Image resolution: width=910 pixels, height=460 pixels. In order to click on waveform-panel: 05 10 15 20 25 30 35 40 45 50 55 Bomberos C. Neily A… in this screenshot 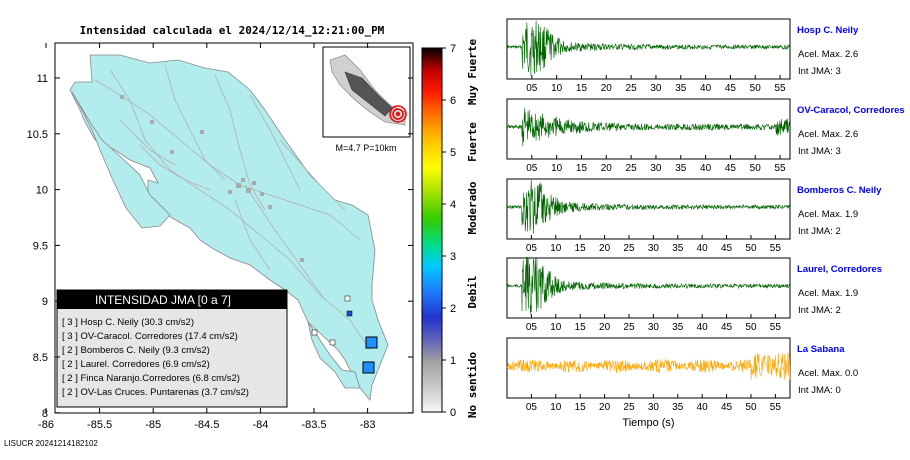, I will do `click(694, 216)`.